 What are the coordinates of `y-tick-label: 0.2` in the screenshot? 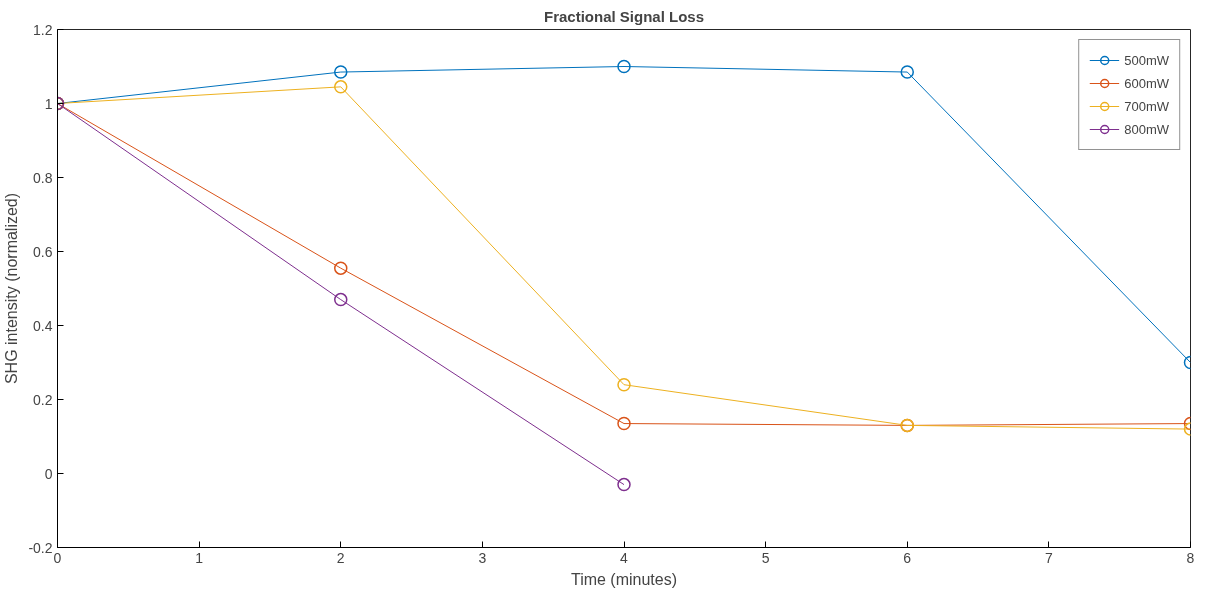 It's located at (43, 399).